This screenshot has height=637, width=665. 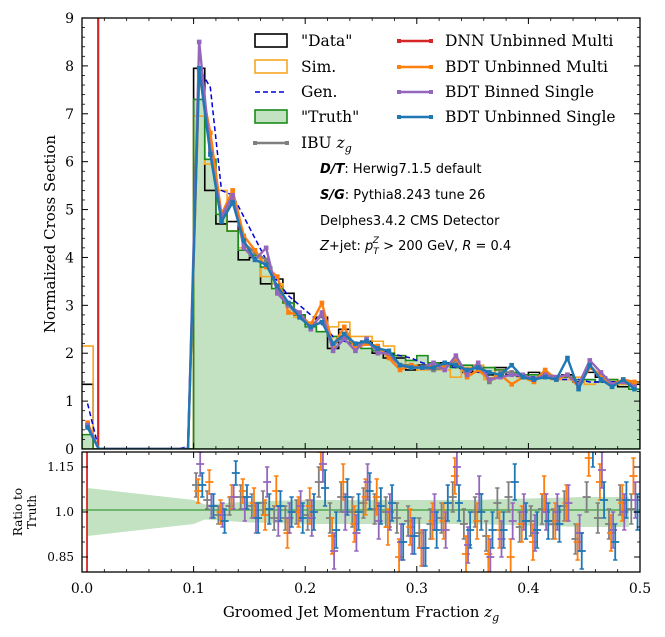 What do you see at coordinates (401, 169) in the screenshot?
I see `annotation-dt: D/T: Herwig7.1.5 default` at bounding box center [401, 169].